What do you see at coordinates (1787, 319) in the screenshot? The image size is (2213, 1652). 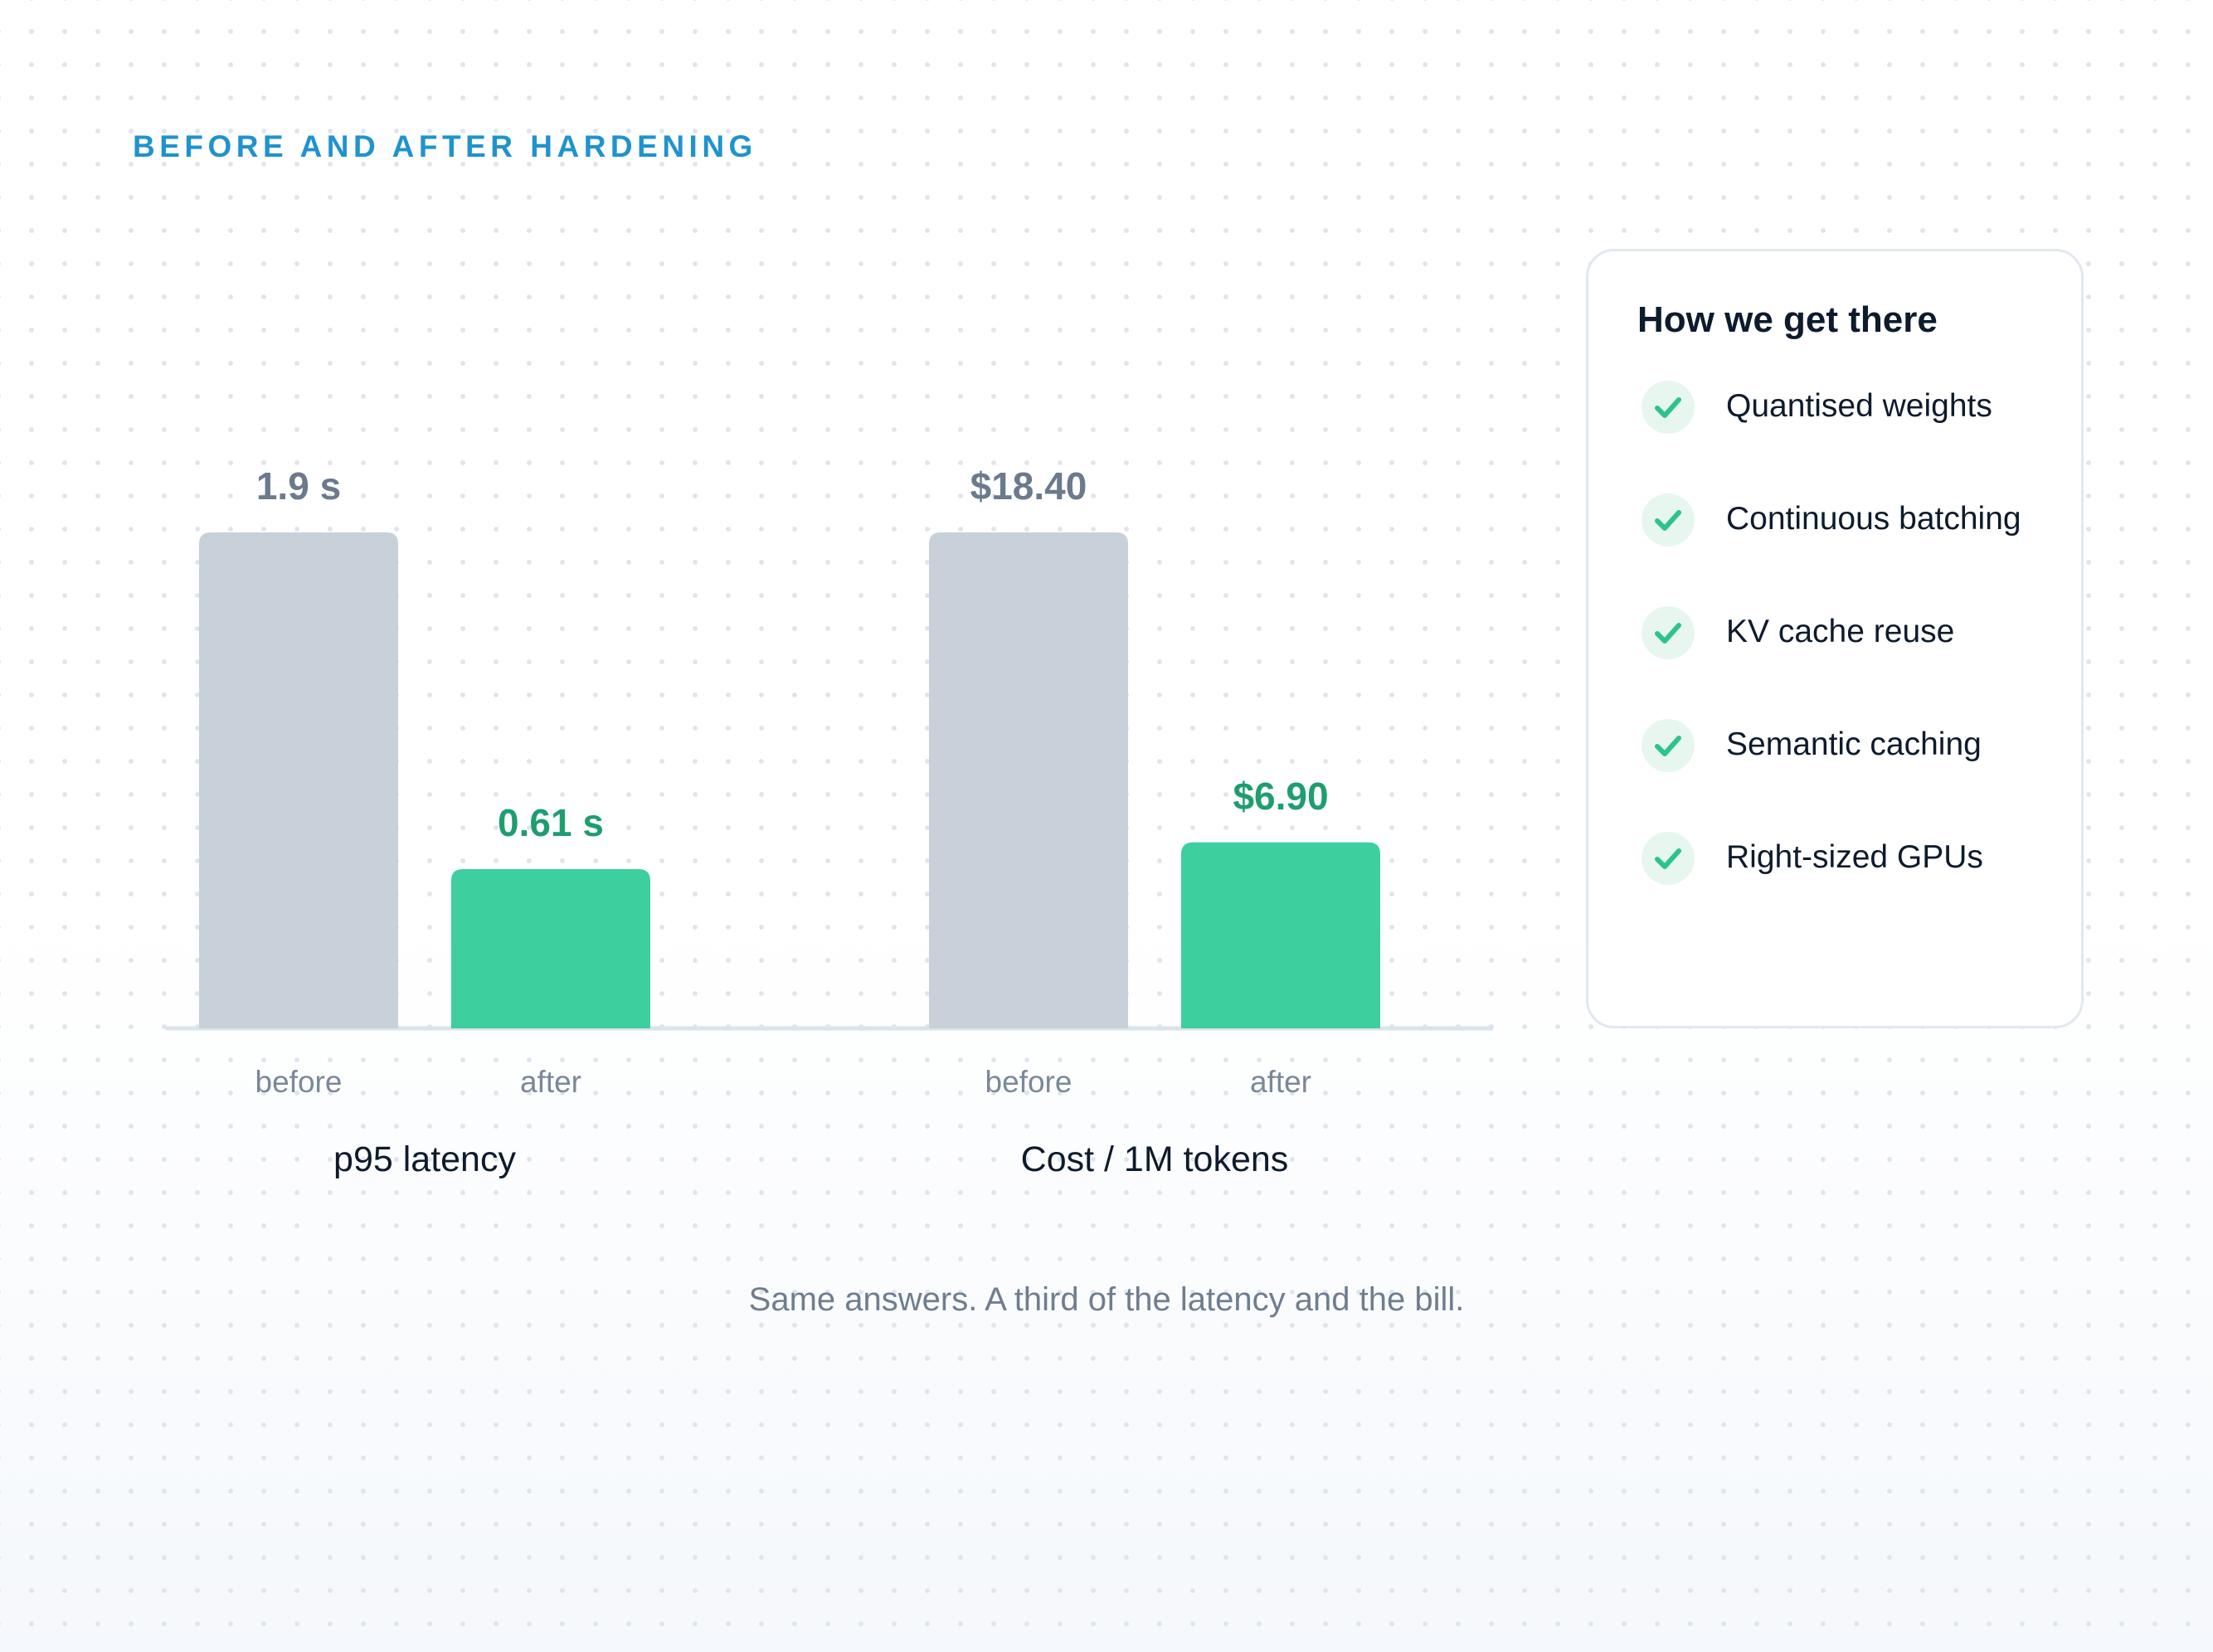 I see `card-title: How we get there` at bounding box center [1787, 319].